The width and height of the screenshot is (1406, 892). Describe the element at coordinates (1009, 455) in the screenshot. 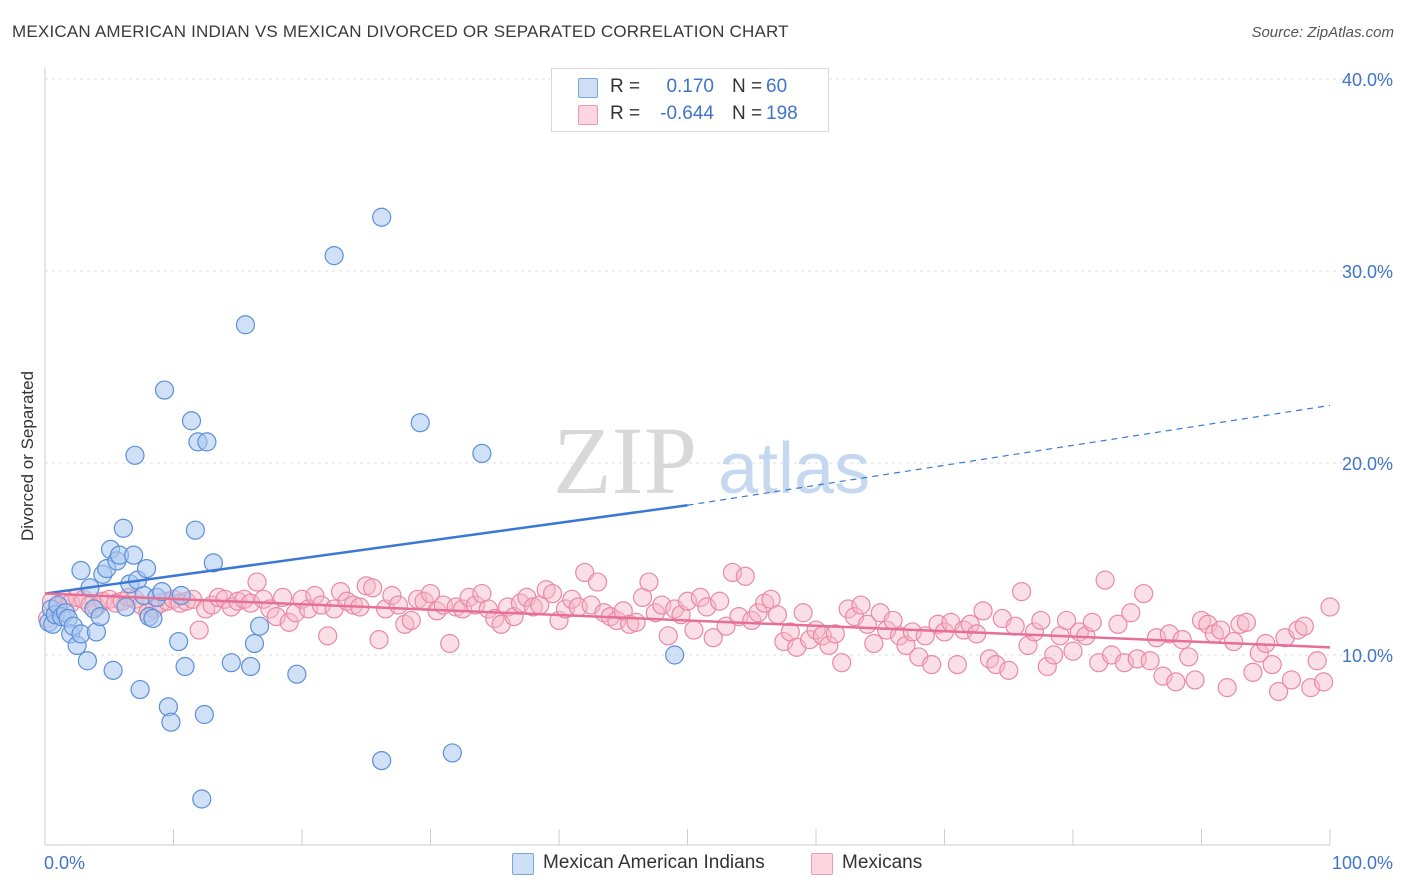

I see `trend-line-blue-projection` at that location.